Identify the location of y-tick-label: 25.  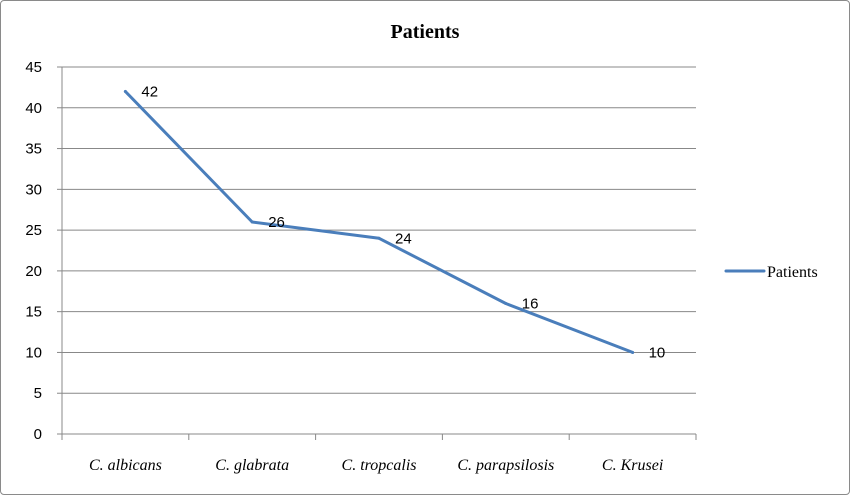
(33, 230).